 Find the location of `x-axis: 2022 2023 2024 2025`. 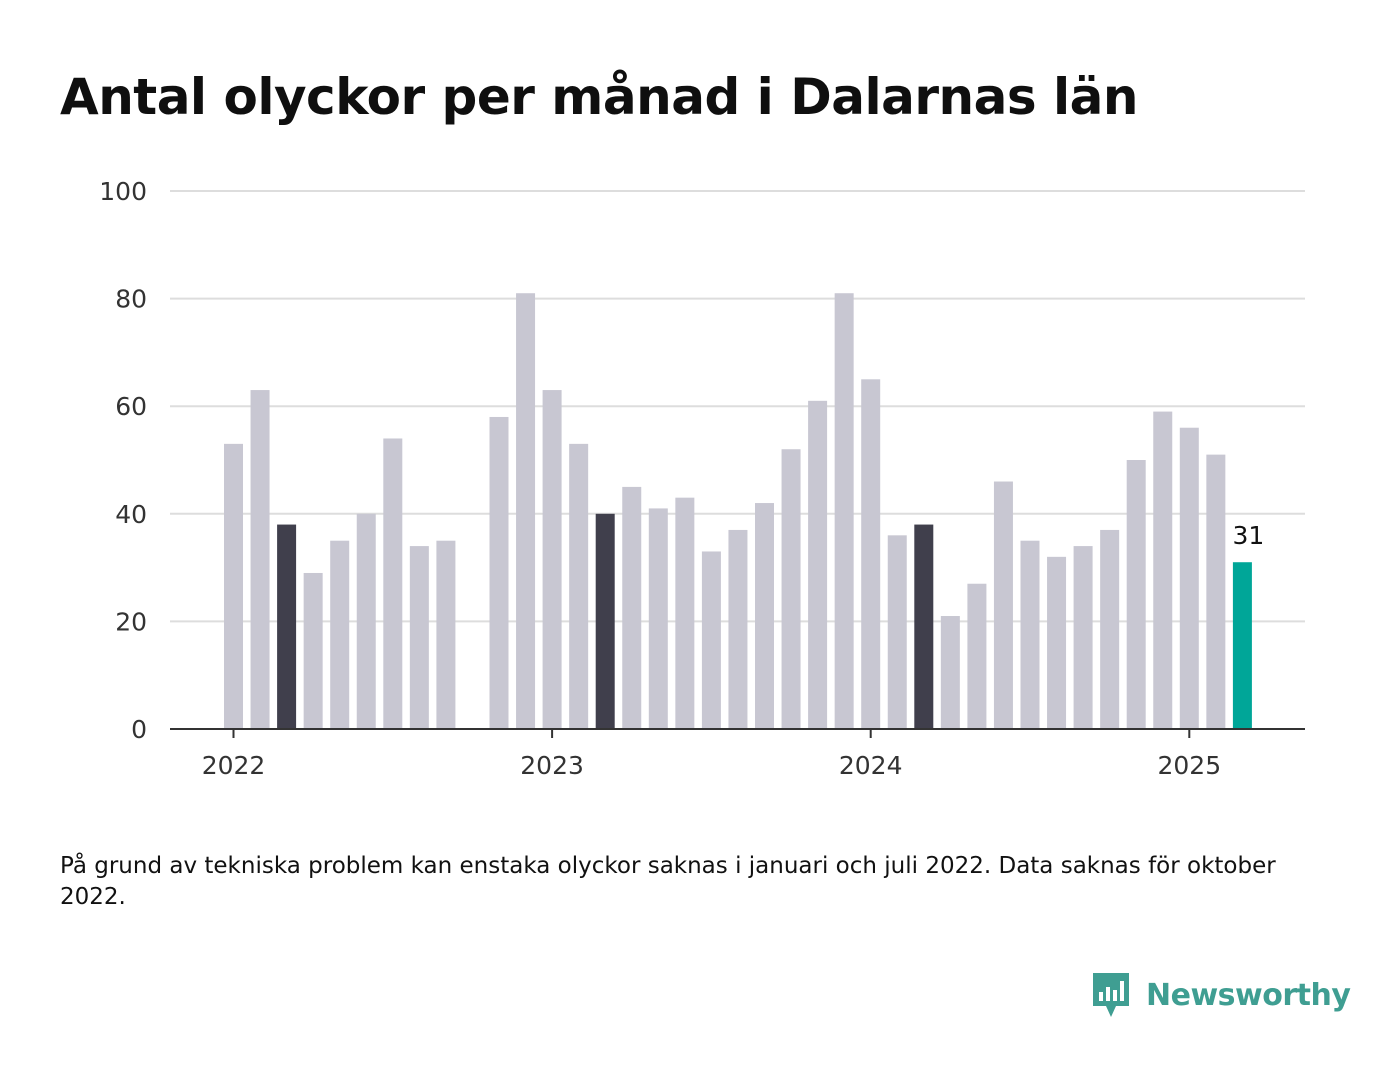

x-axis: 2022 2023 2024 2025 is located at coordinates (737, 754).